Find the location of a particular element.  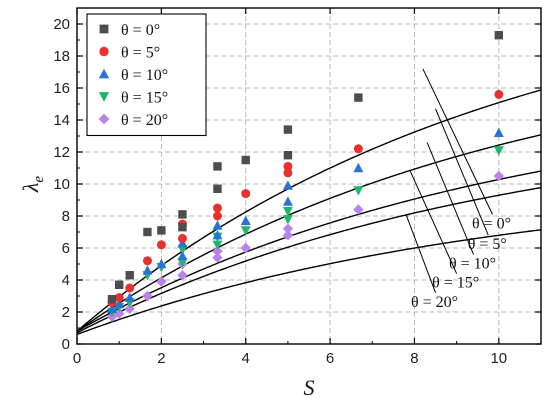

curve-label: θ = 15° is located at coordinates (455, 283).